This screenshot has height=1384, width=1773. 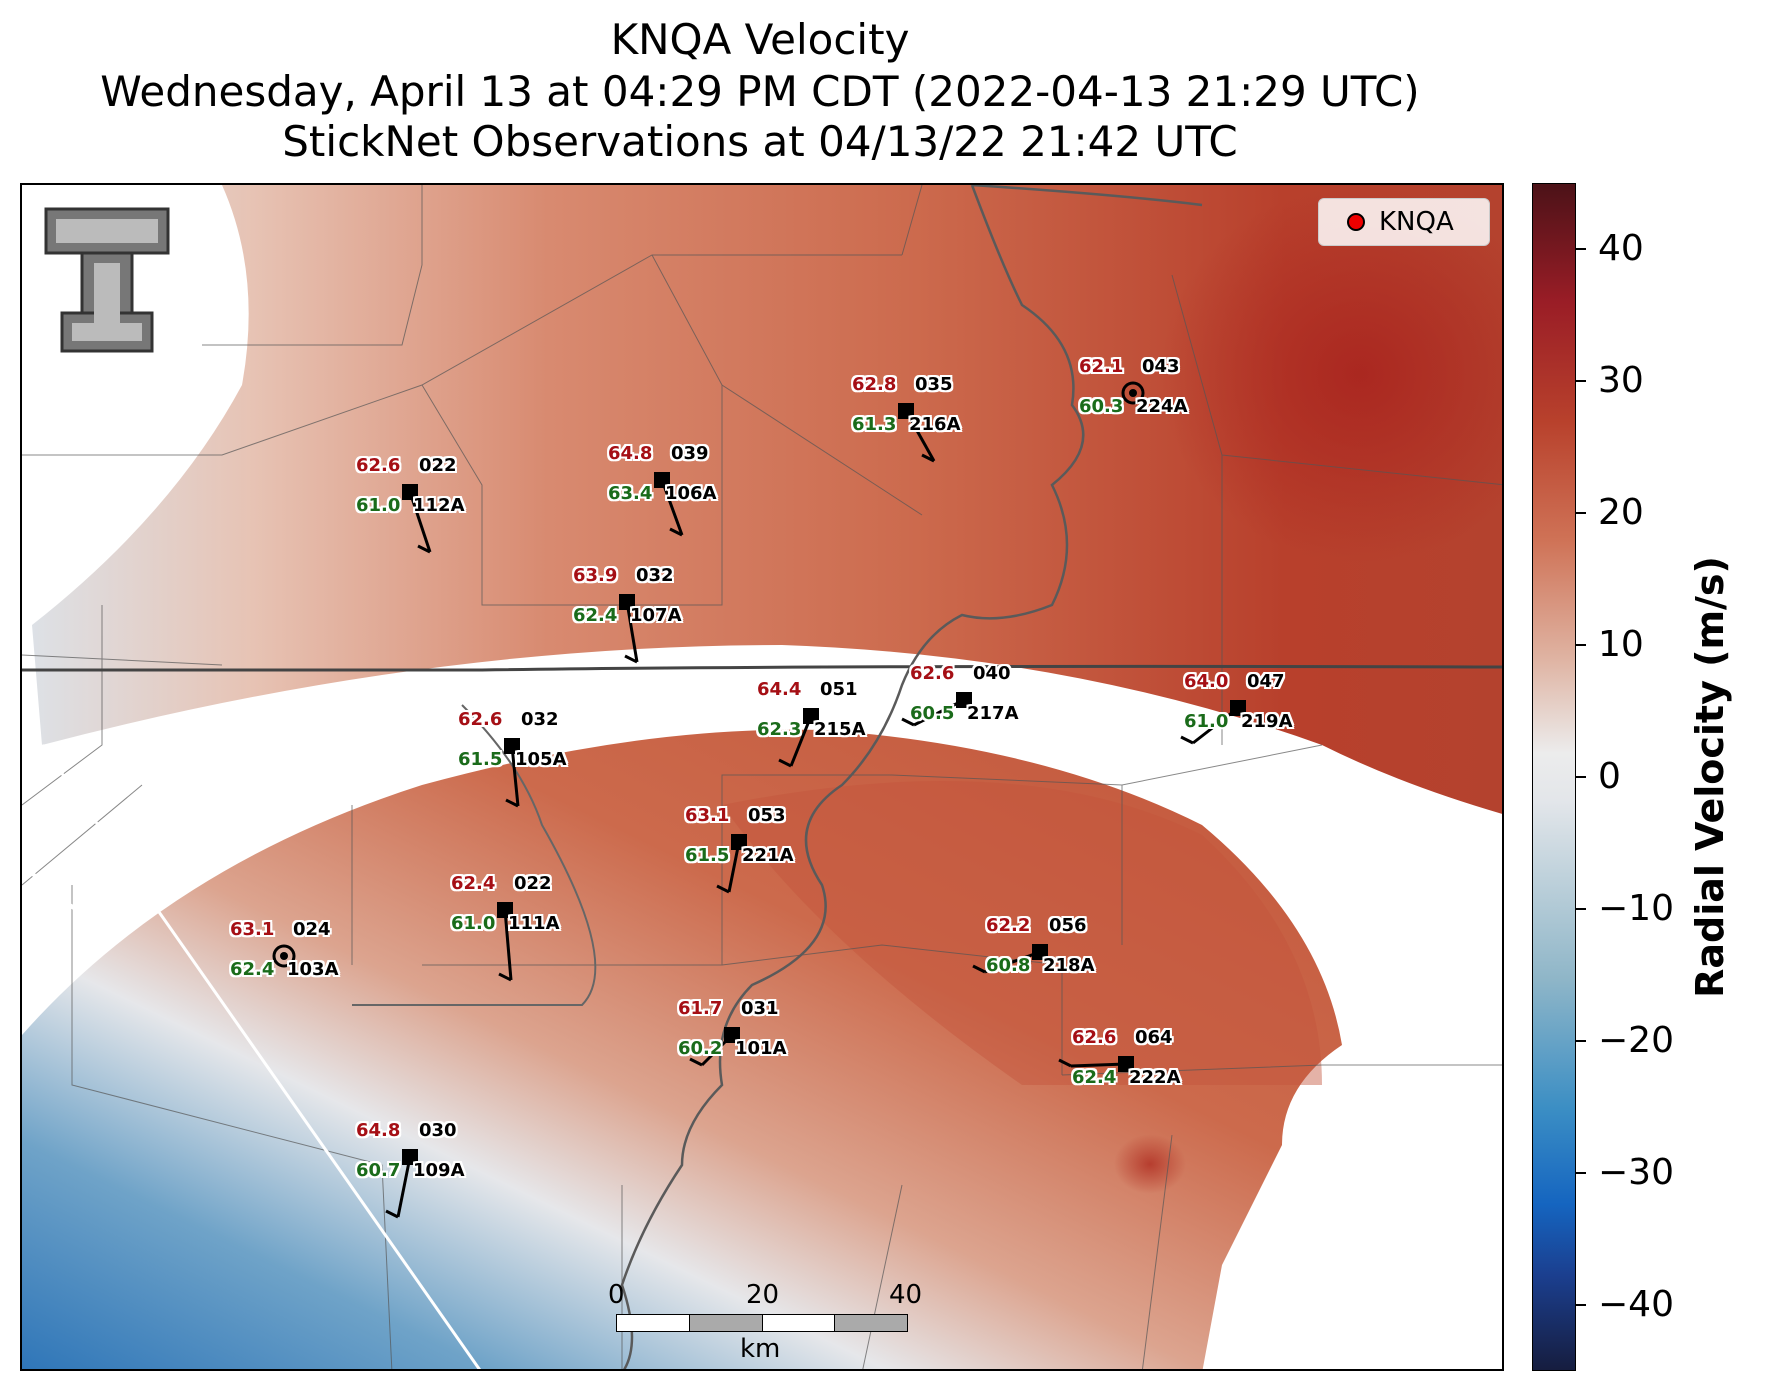 I want to click on colorbar-tick-label: −10, so click(x=1636, y=908).